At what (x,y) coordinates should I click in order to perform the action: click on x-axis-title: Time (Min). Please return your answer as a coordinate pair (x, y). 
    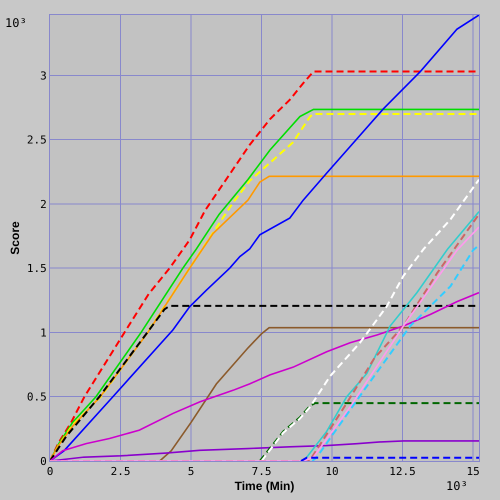
    Looking at the image, I should click on (264, 486).